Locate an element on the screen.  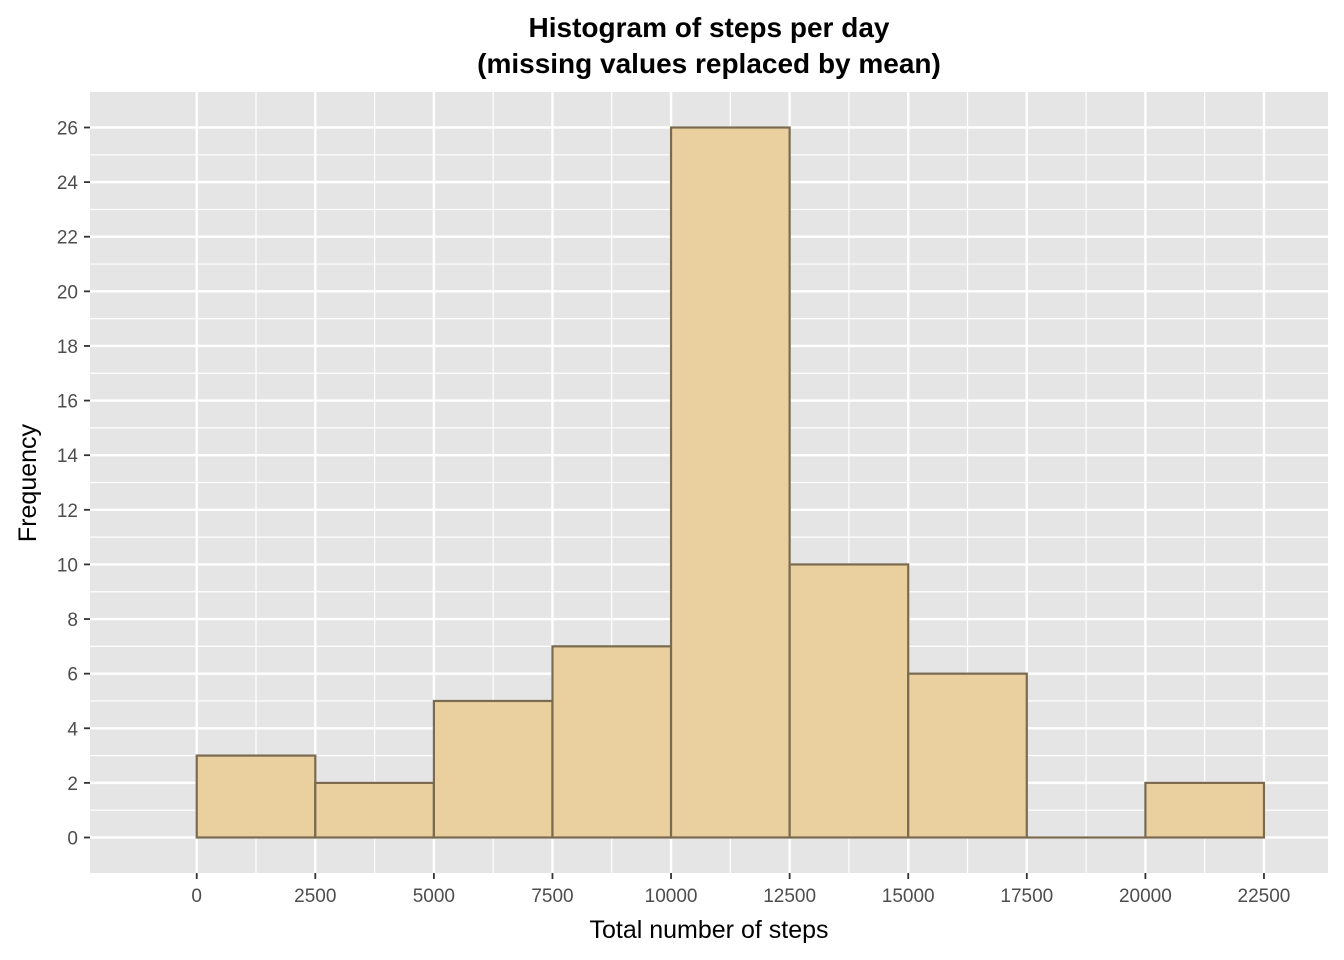
x-tick-label: 17500 is located at coordinates (1026, 896).